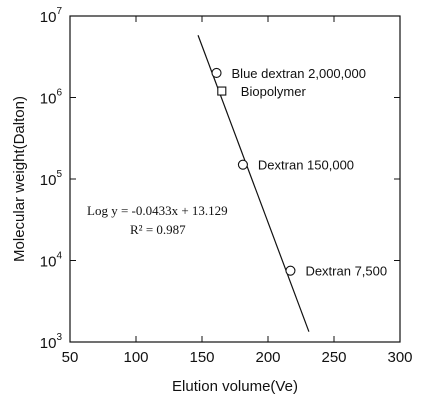 The width and height of the screenshot is (421, 402). I want to click on data-point-label: Biopolymer, so click(274, 91).